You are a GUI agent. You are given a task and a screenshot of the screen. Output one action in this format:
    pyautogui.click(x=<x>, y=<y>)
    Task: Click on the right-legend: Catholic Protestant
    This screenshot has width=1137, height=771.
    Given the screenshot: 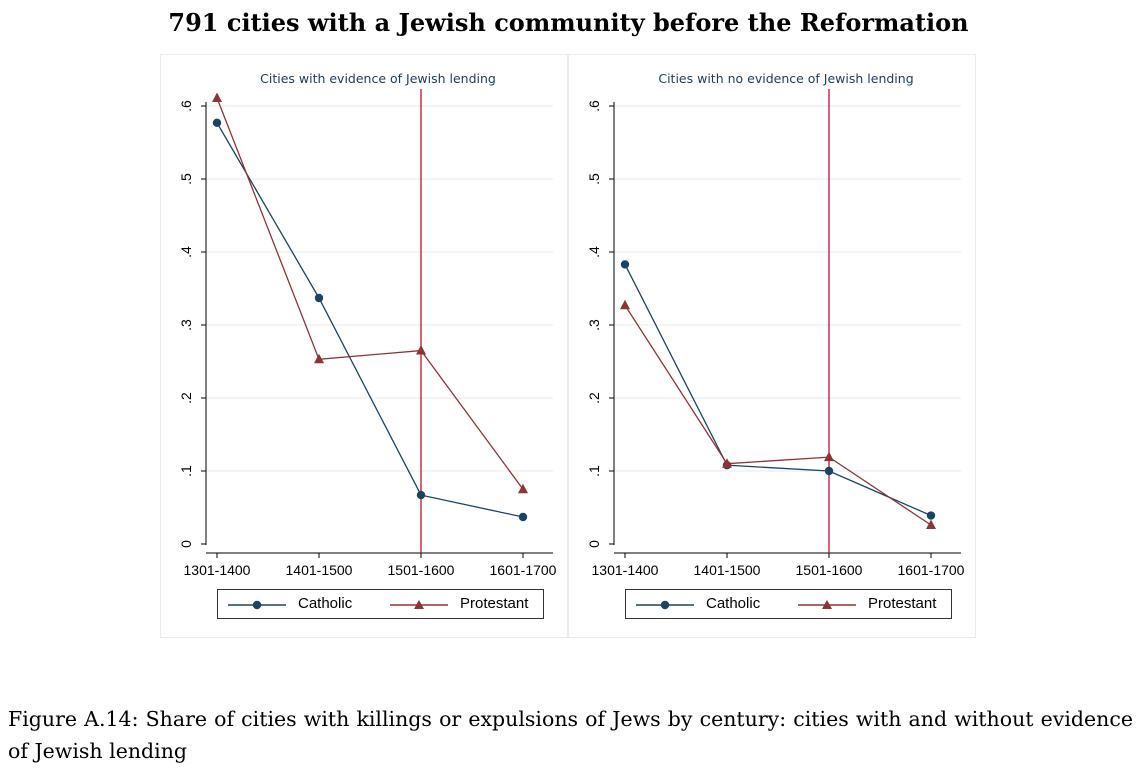 What is the action you would take?
    pyautogui.click(x=788, y=604)
    